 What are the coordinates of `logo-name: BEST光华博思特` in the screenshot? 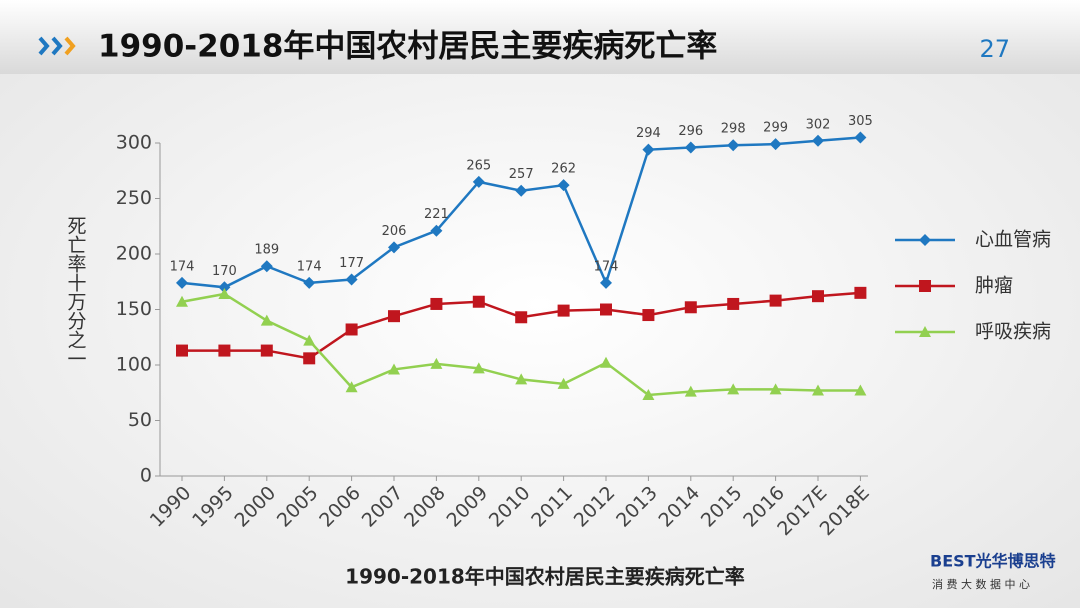 It's located at (993, 561).